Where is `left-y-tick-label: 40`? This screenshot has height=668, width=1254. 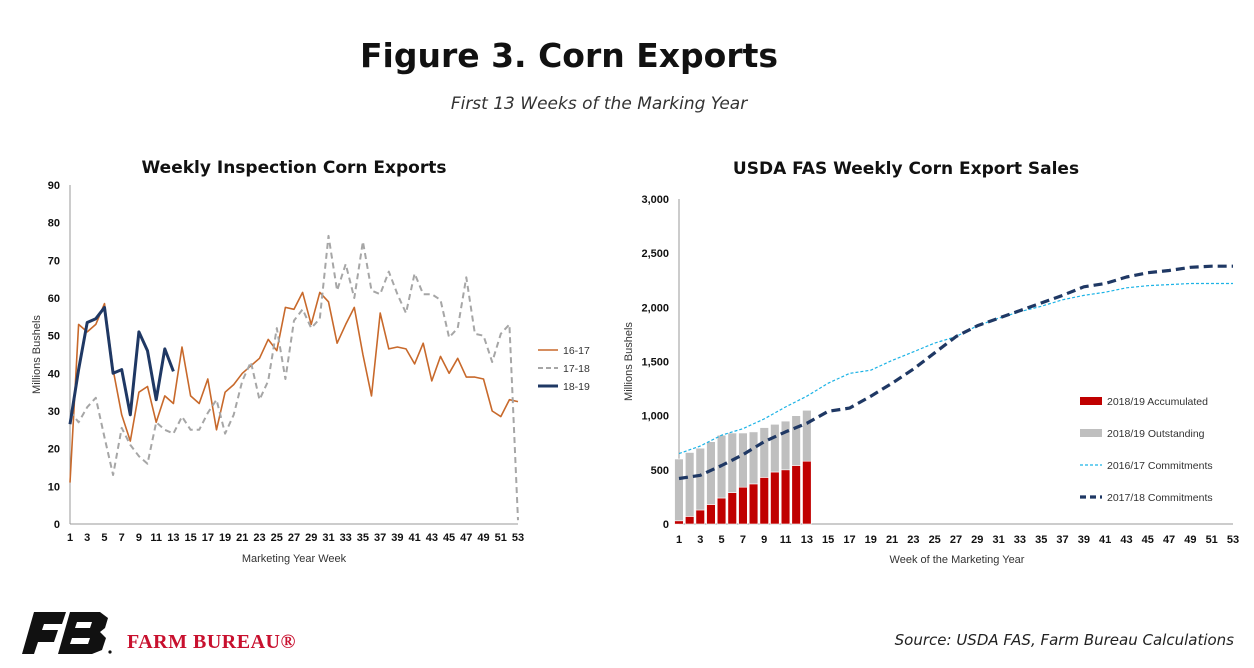
left-y-tick-label: 40 is located at coordinates (54, 374).